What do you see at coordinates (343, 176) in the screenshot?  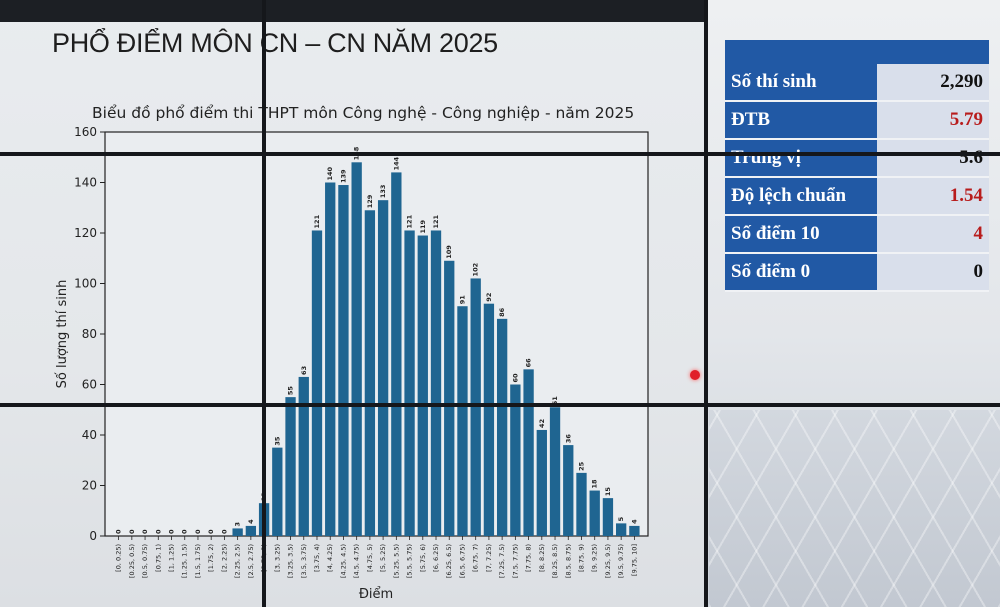 I see `bar-value-label: 139` at bounding box center [343, 176].